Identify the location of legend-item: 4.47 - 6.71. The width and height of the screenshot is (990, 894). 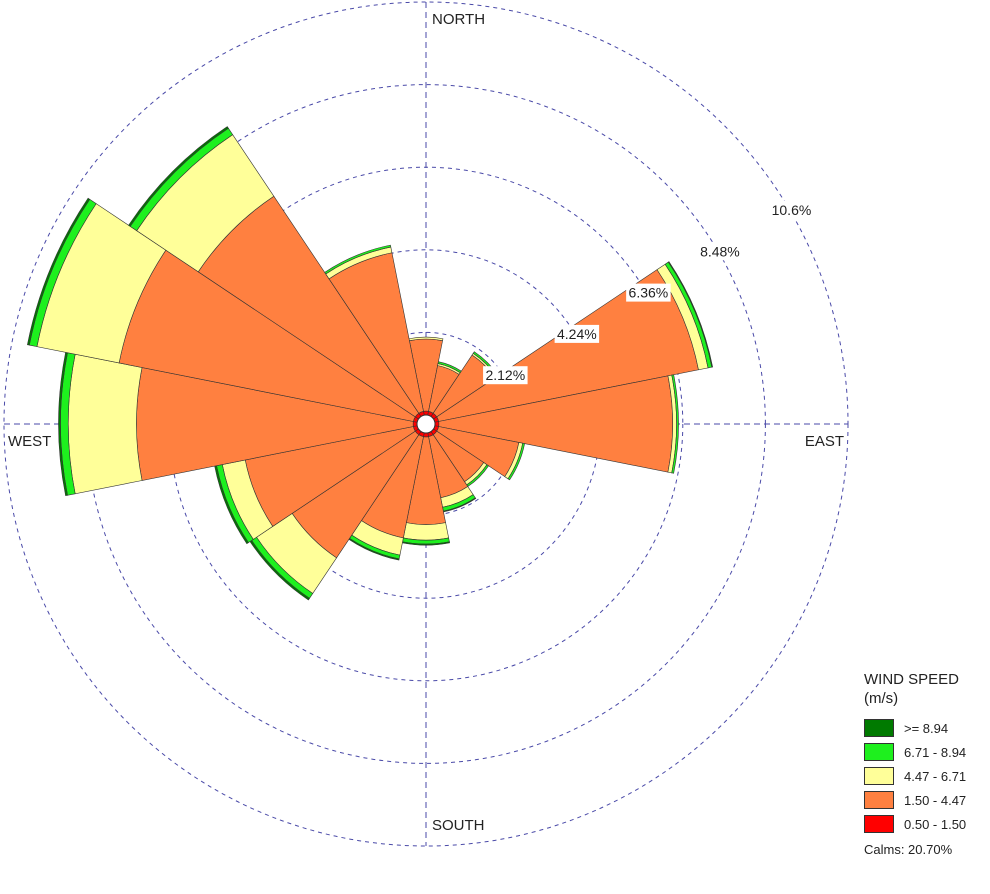
(927, 776).